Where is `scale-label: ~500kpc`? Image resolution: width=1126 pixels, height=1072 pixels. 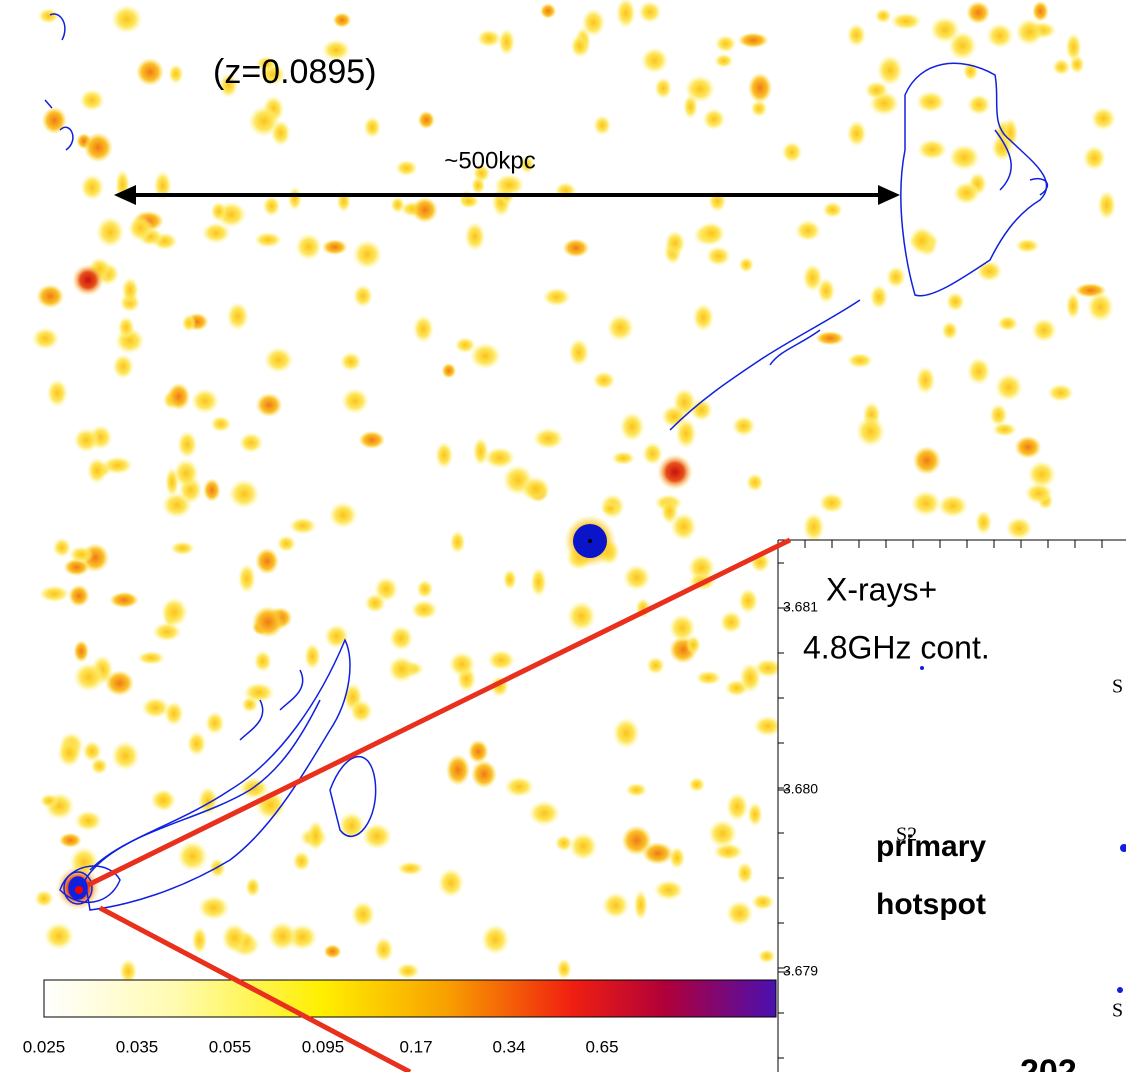 scale-label: ~500kpc is located at coordinates (489, 160).